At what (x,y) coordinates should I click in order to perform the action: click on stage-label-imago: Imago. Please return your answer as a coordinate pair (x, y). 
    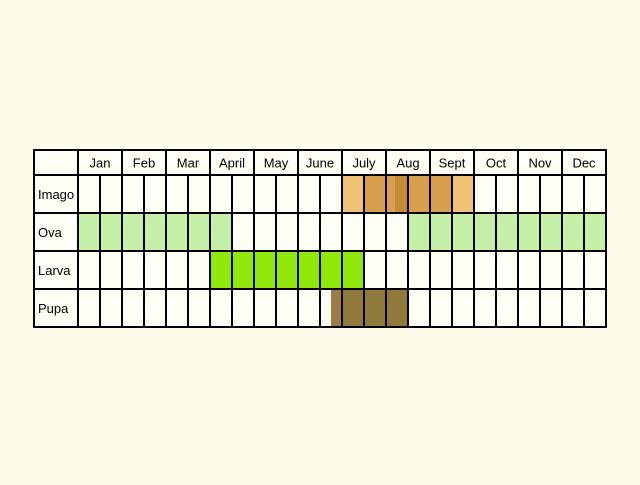
    Looking at the image, I should click on (56, 194).